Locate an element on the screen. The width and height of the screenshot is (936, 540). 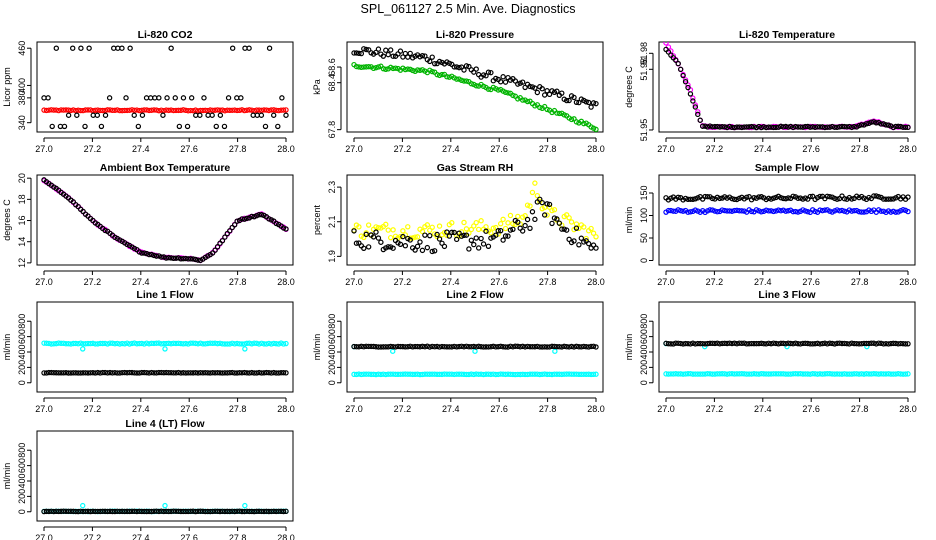
series-pressure-green is located at coordinates (475, 96).